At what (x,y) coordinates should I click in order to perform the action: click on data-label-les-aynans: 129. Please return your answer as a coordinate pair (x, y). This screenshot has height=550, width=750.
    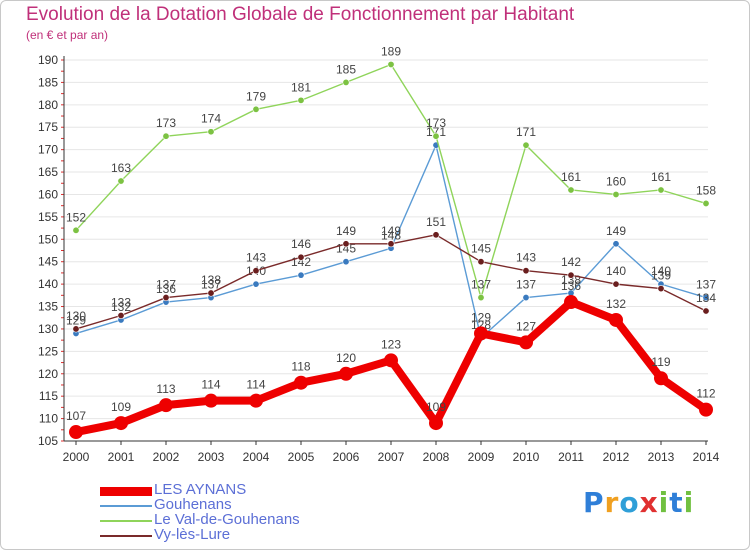
    Looking at the image, I should click on (481, 317).